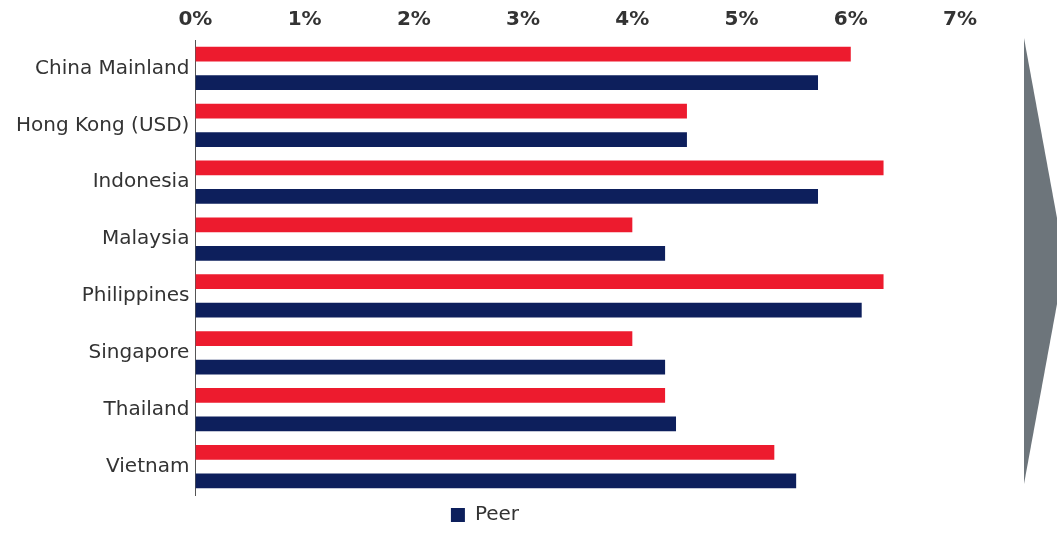 Image resolution: width=1057 pixels, height=535 pixels. What do you see at coordinates (850, 18) in the screenshot?
I see `x-tick-label: 6%` at bounding box center [850, 18].